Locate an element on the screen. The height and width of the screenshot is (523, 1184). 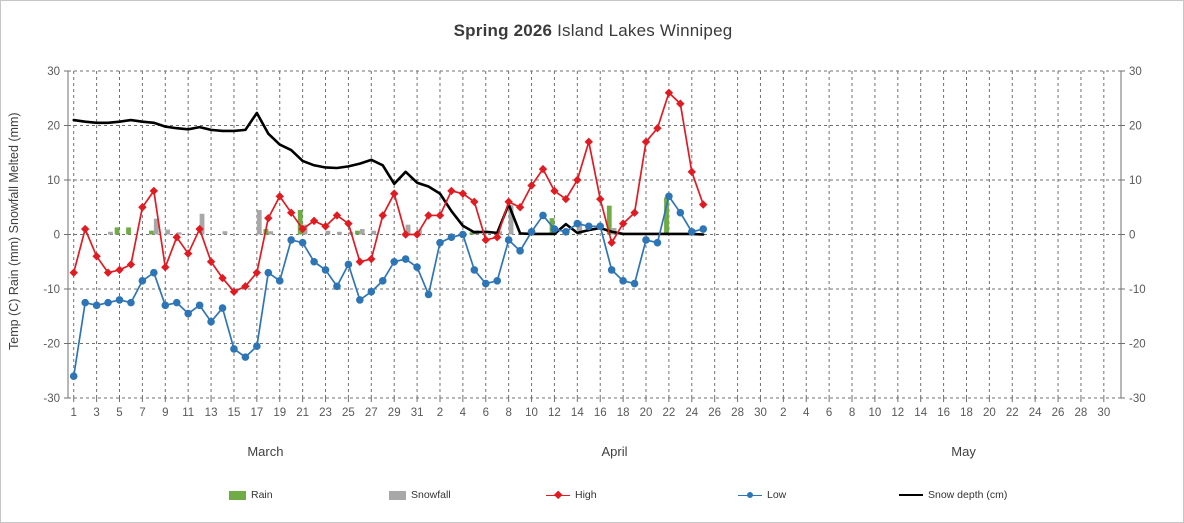
x-tick-label: 9 is located at coordinates (165, 413).